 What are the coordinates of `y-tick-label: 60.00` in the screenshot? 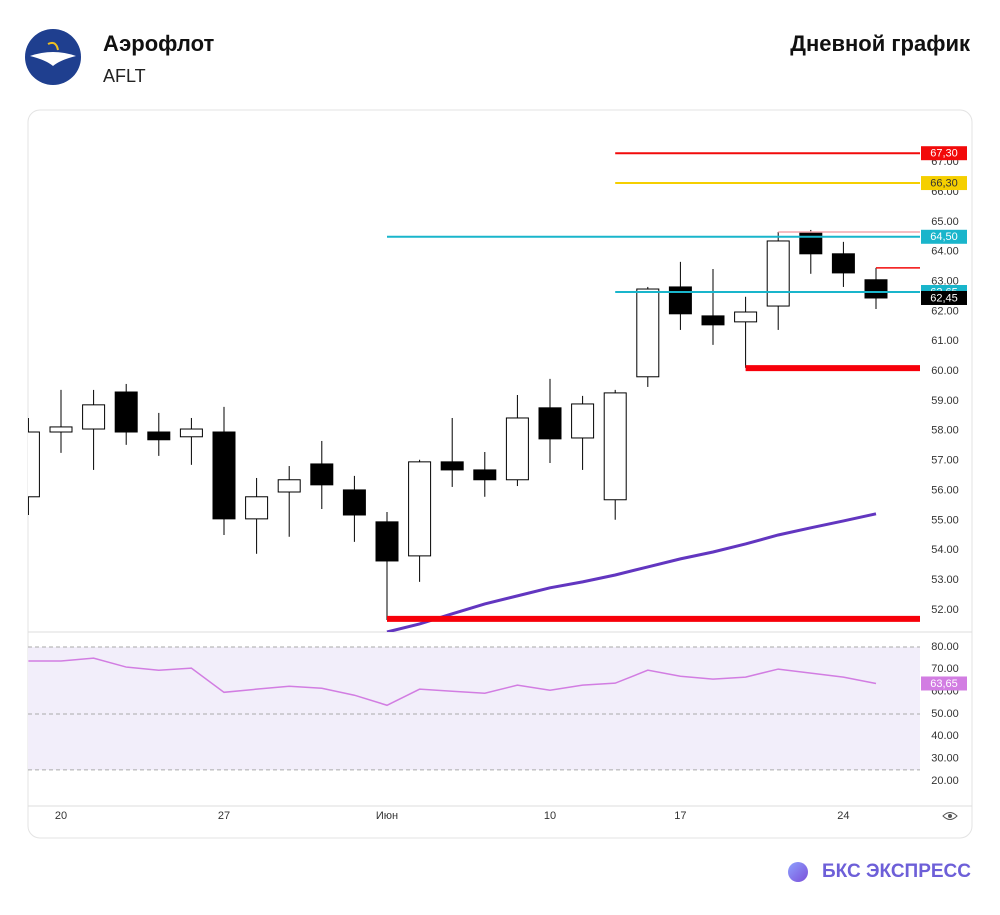 It's located at (945, 371).